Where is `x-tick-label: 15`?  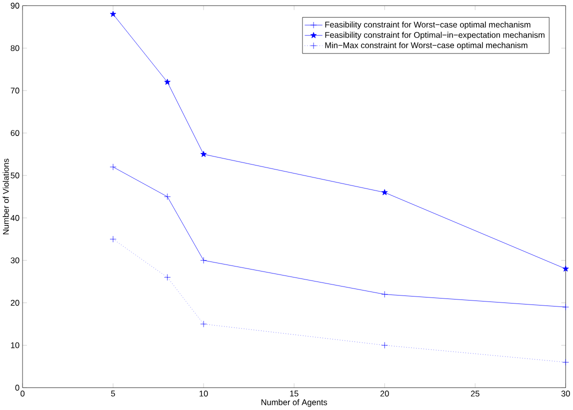
x-tick-label: 15 is located at coordinates (294, 393).